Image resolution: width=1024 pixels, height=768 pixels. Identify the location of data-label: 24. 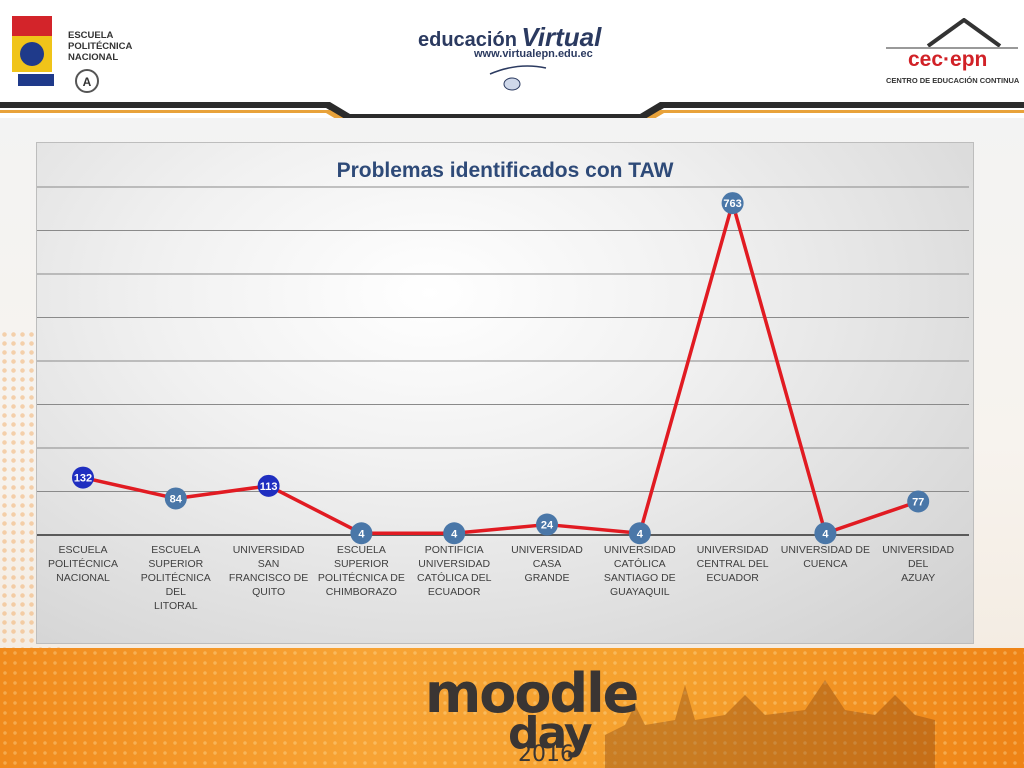
(547, 526).